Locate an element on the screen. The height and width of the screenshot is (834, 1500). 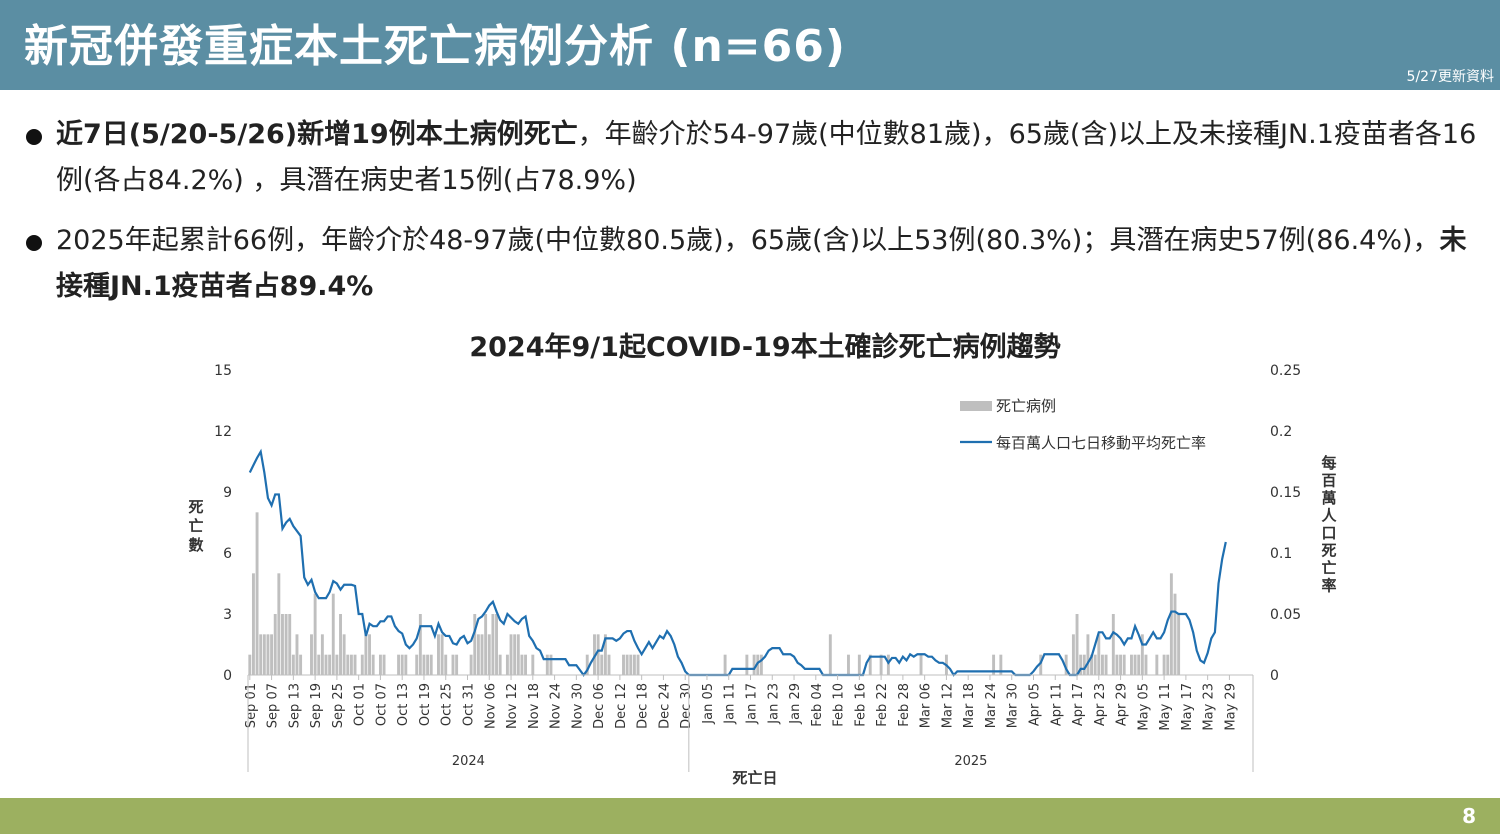
year-label: 2024 is located at coordinates (468, 761).